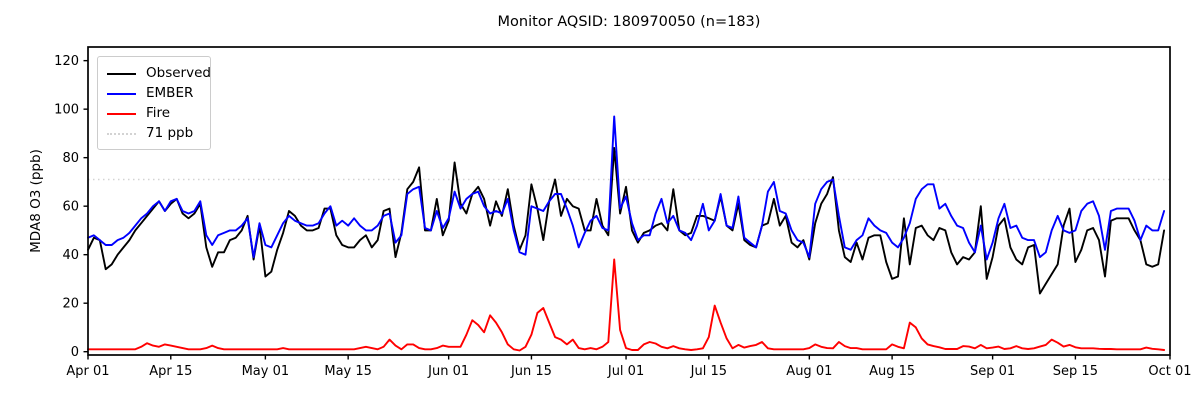 Image resolution: width=1200 pixels, height=400 pixels. What do you see at coordinates (708, 371) in the screenshot?
I see `x-tick-label: Jul 15` at bounding box center [708, 371].